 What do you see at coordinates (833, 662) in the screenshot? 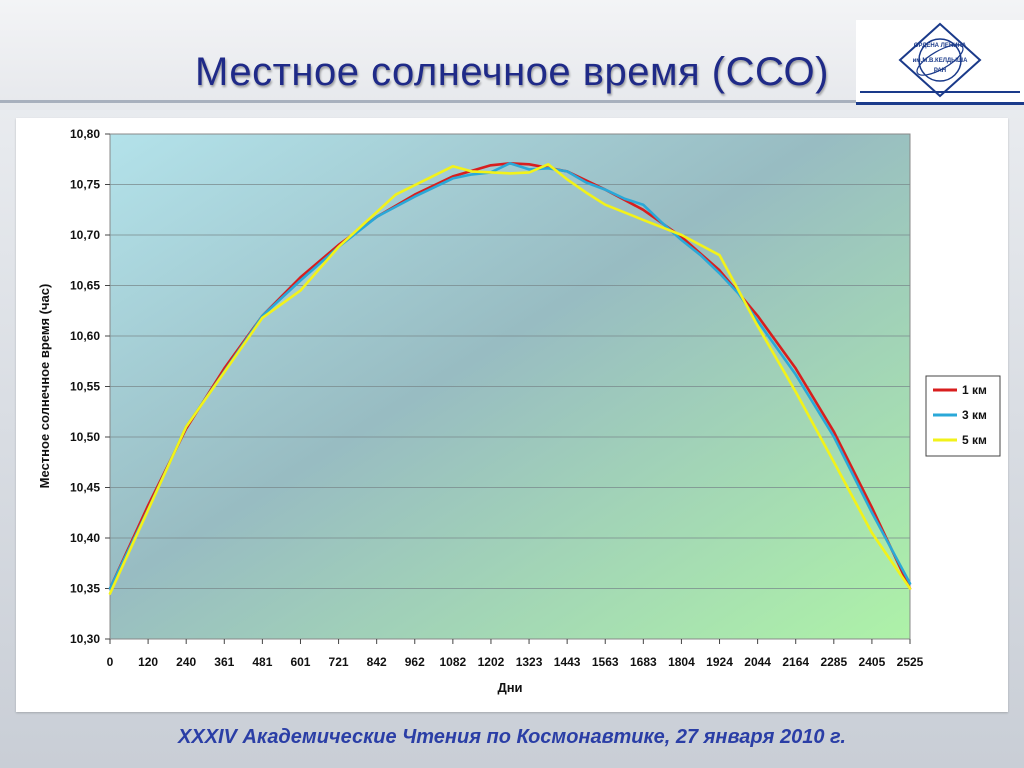
I see `x-tick-label: 2285` at bounding box center [833, 662].